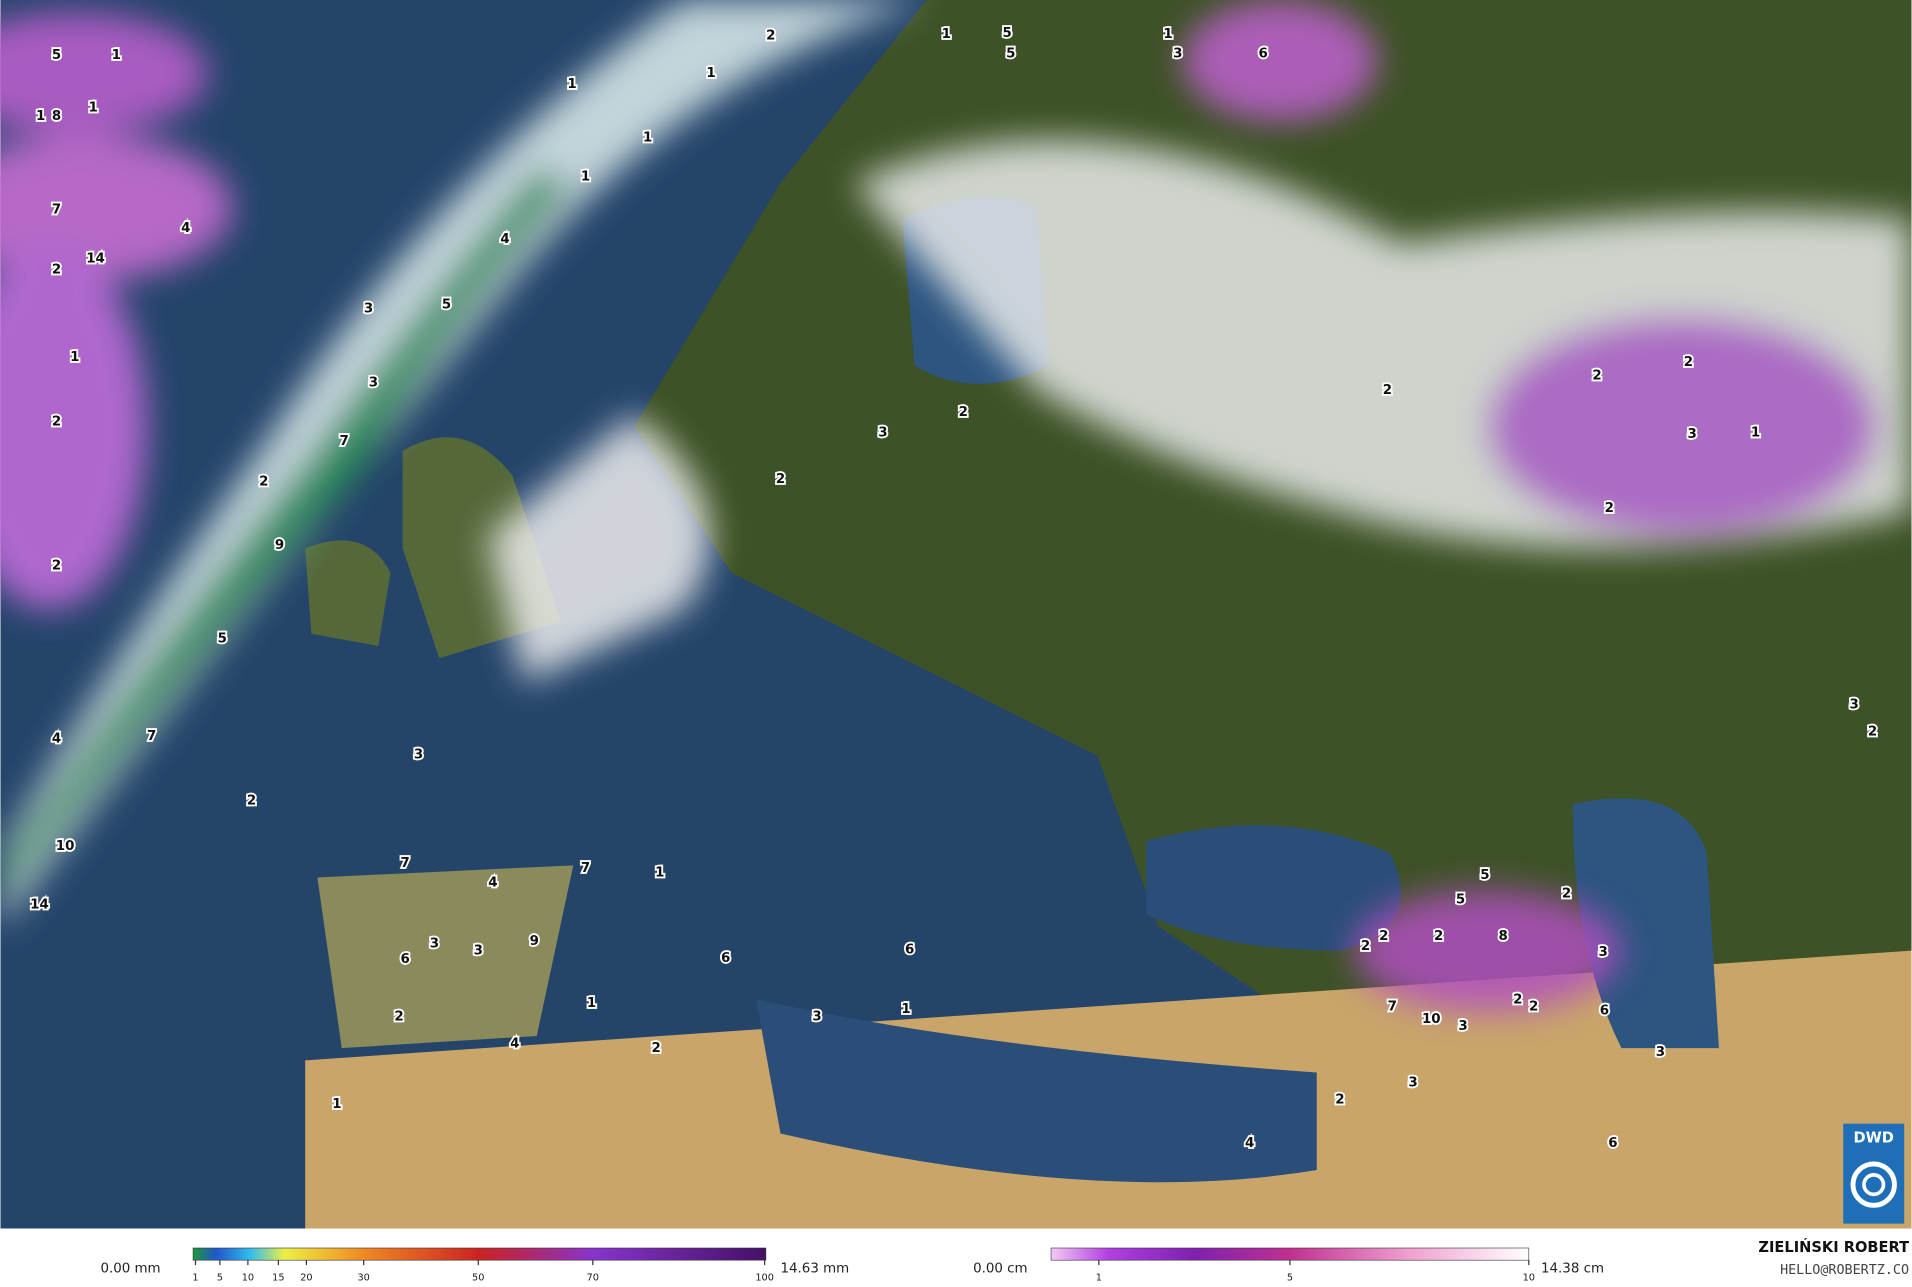 The height and width of the screenshot is (1287, 1912). What do you see at coordinates (1290, 1277) in the screenshot?
I see `snow-tick-label: 5` at bounding box center [1290, 1277].